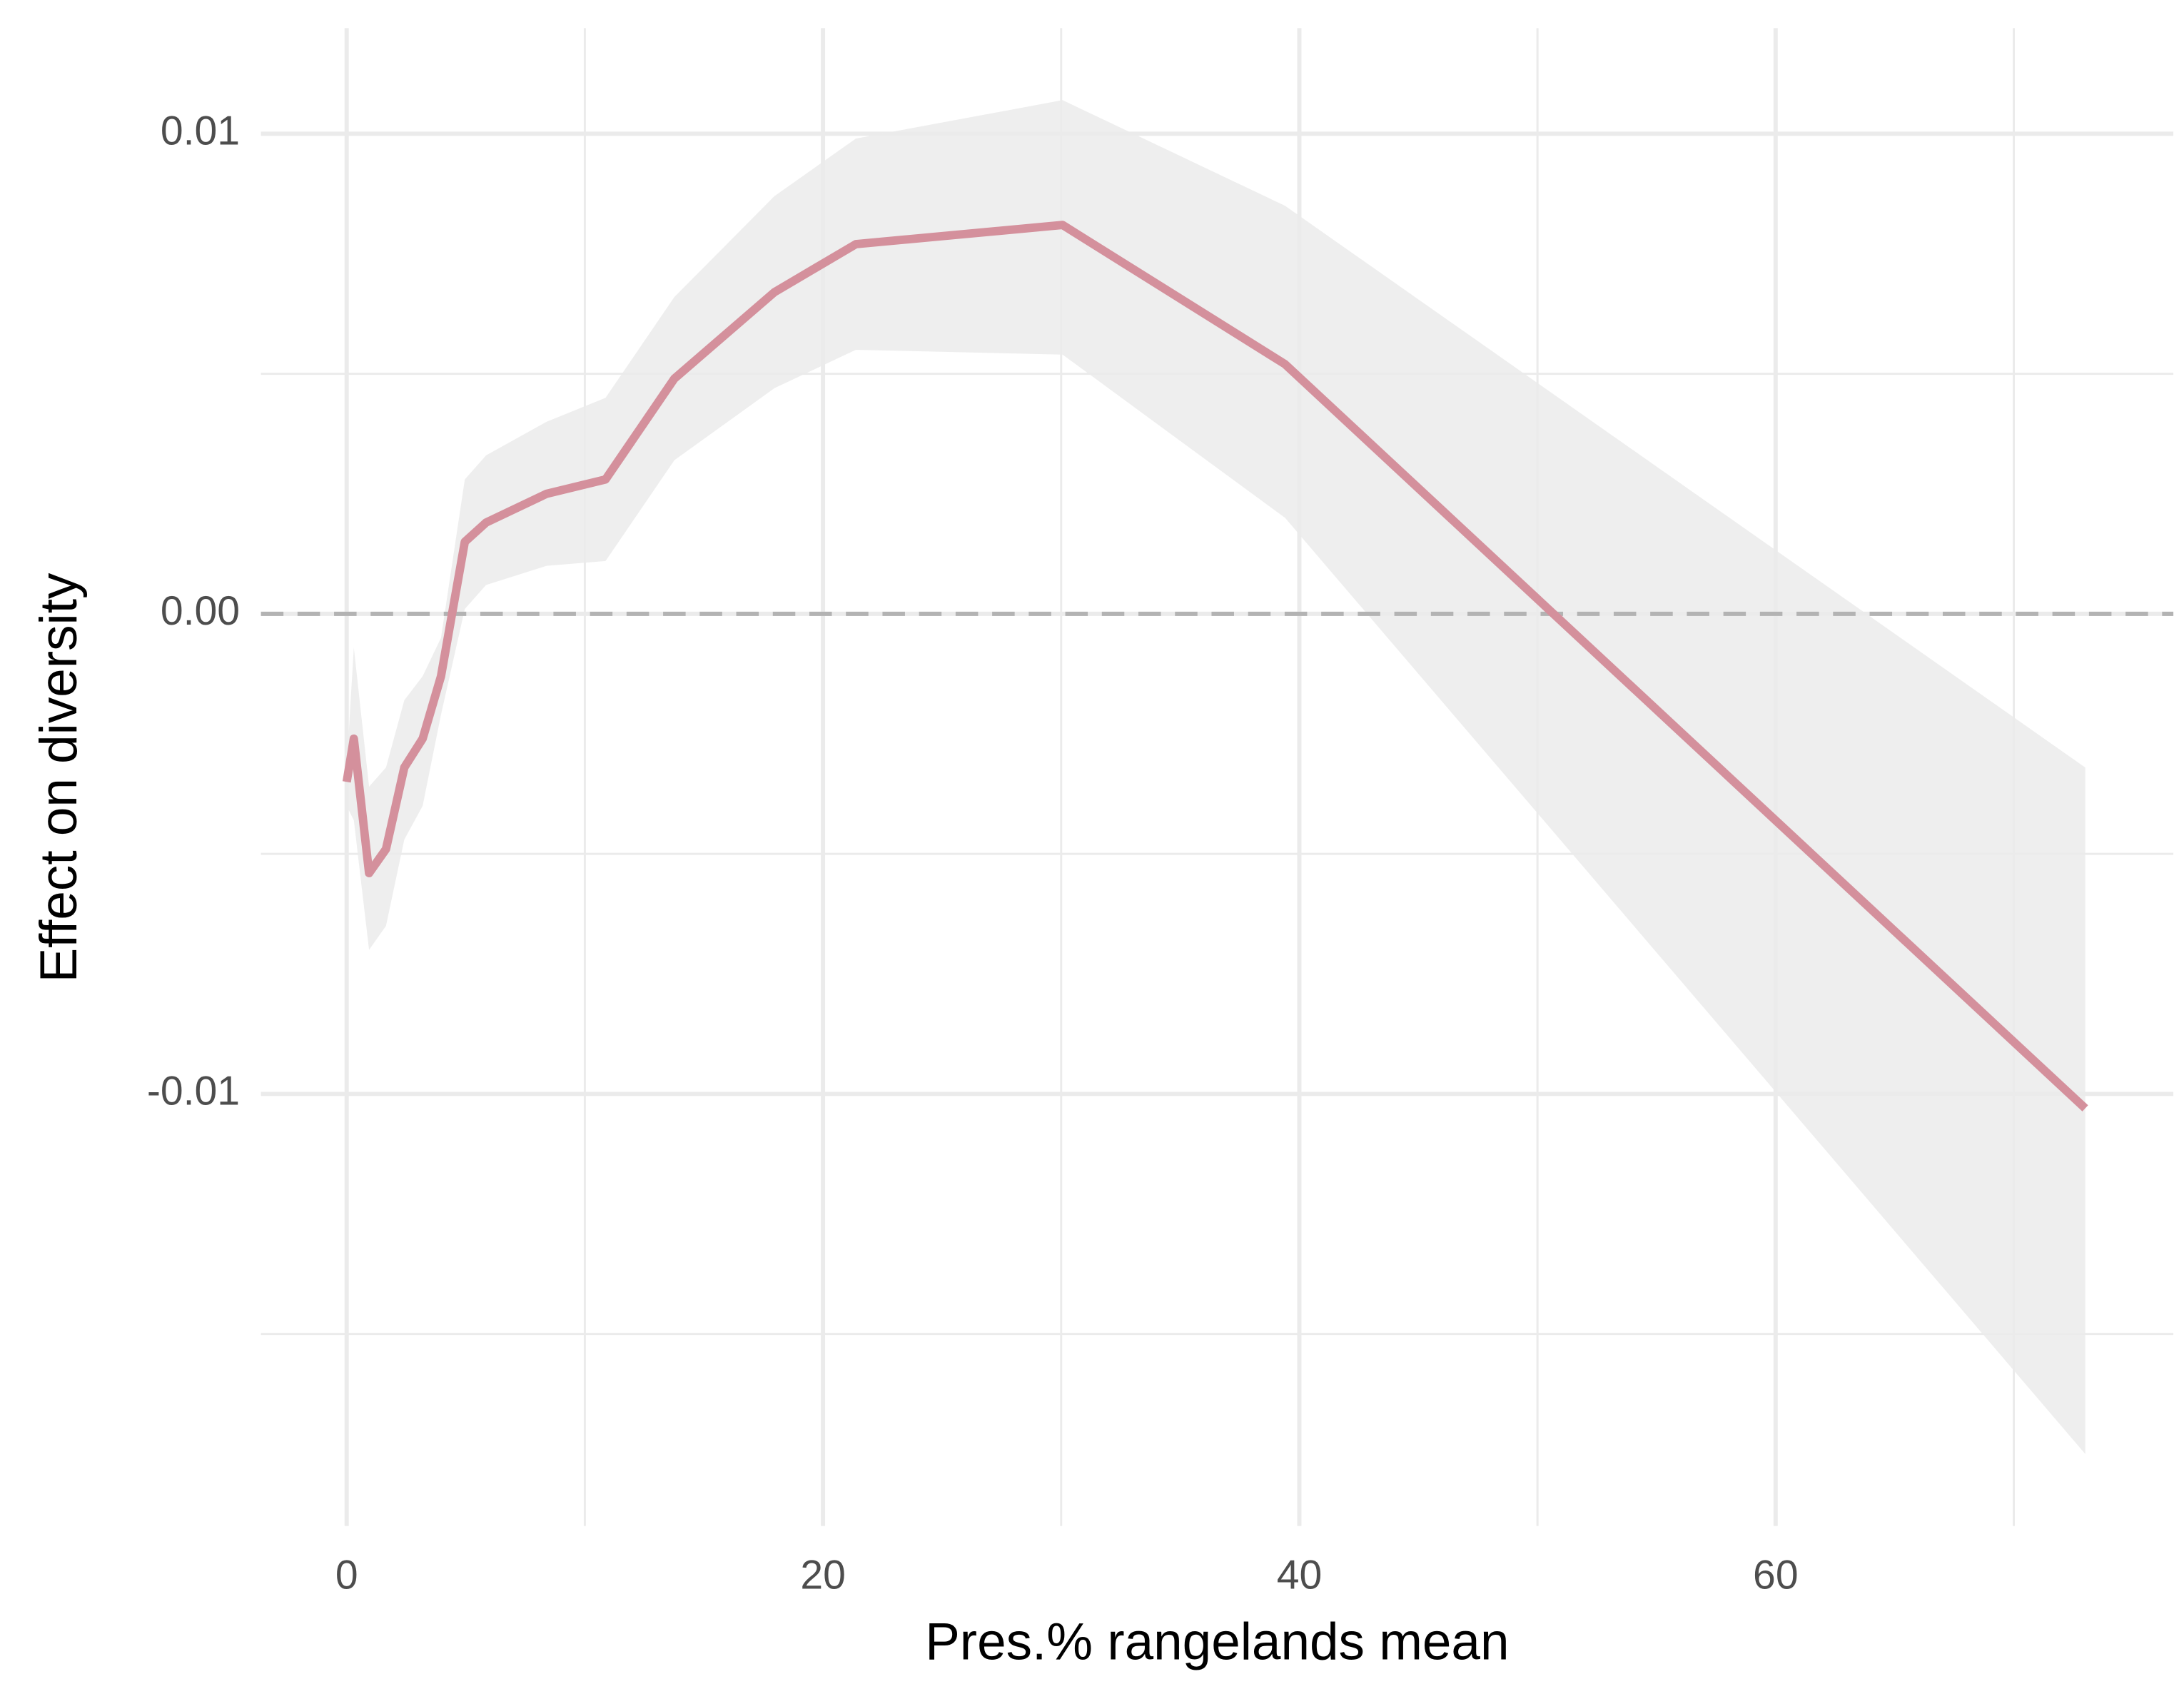  What do you see at coordinates (59, 777) in the screenshot?
I see `y-axis-title: Effect on diversity` at bounding box center [59, 777].